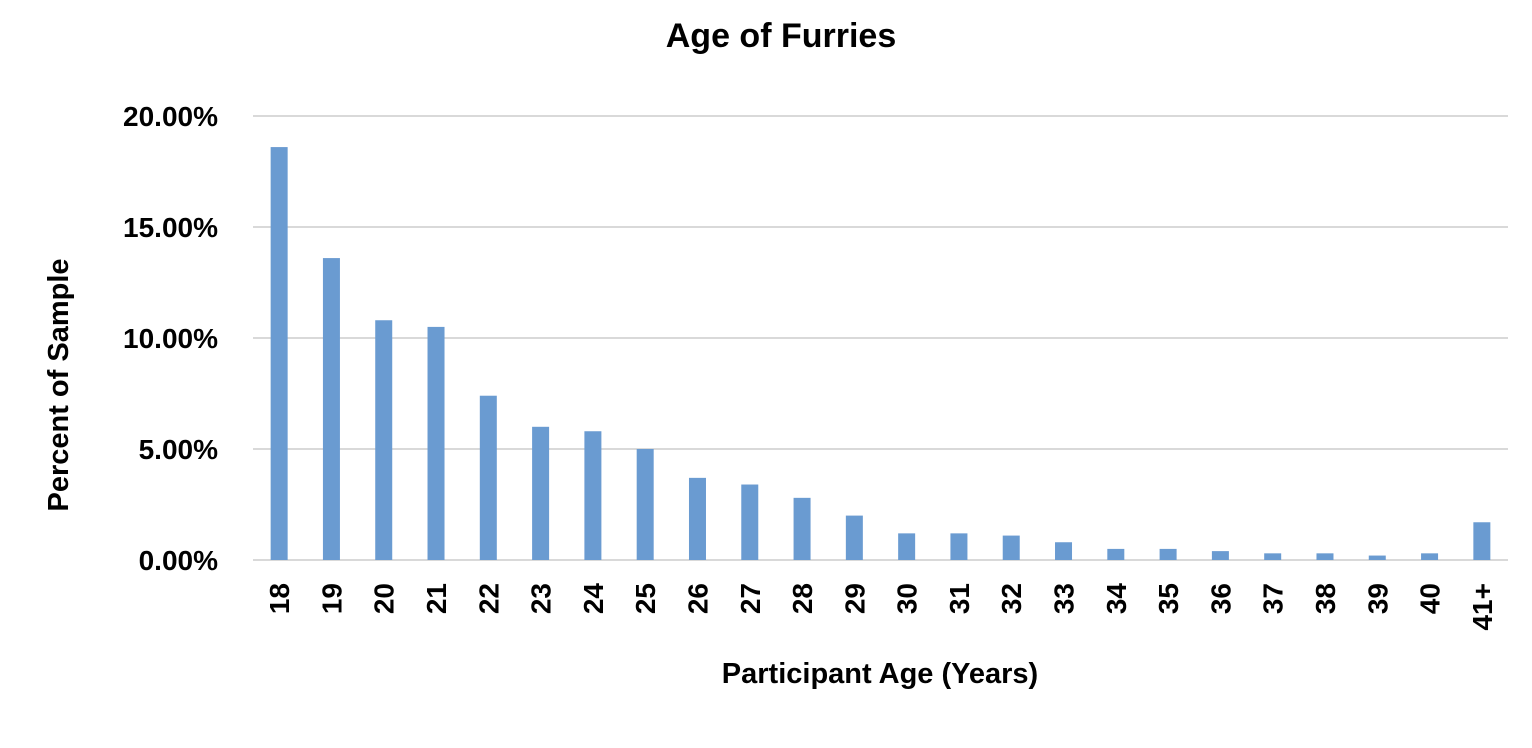 The image size is (1532, 748). What do you see at coordinates (170, 227) in the screenshot?
I see `y-tick-label: 15.00%` at bounding box center [170, 227].